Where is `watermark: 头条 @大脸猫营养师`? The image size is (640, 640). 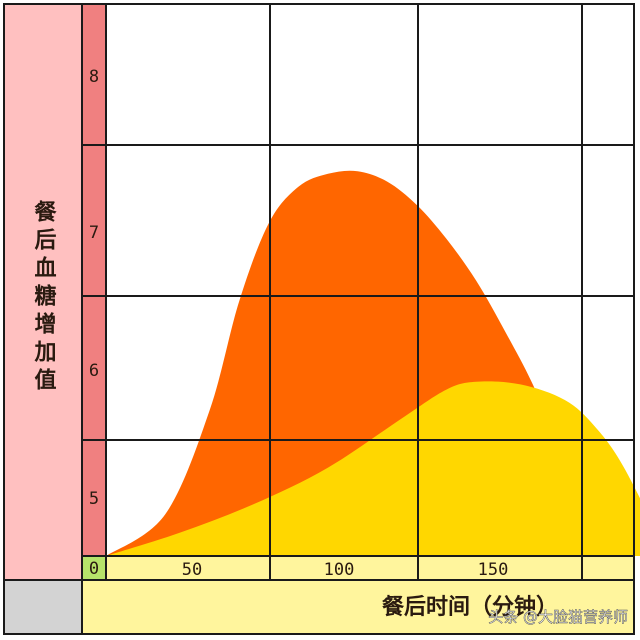
watermark: 头条 @大脸猫营养师 is located at coordinates (558, 617).